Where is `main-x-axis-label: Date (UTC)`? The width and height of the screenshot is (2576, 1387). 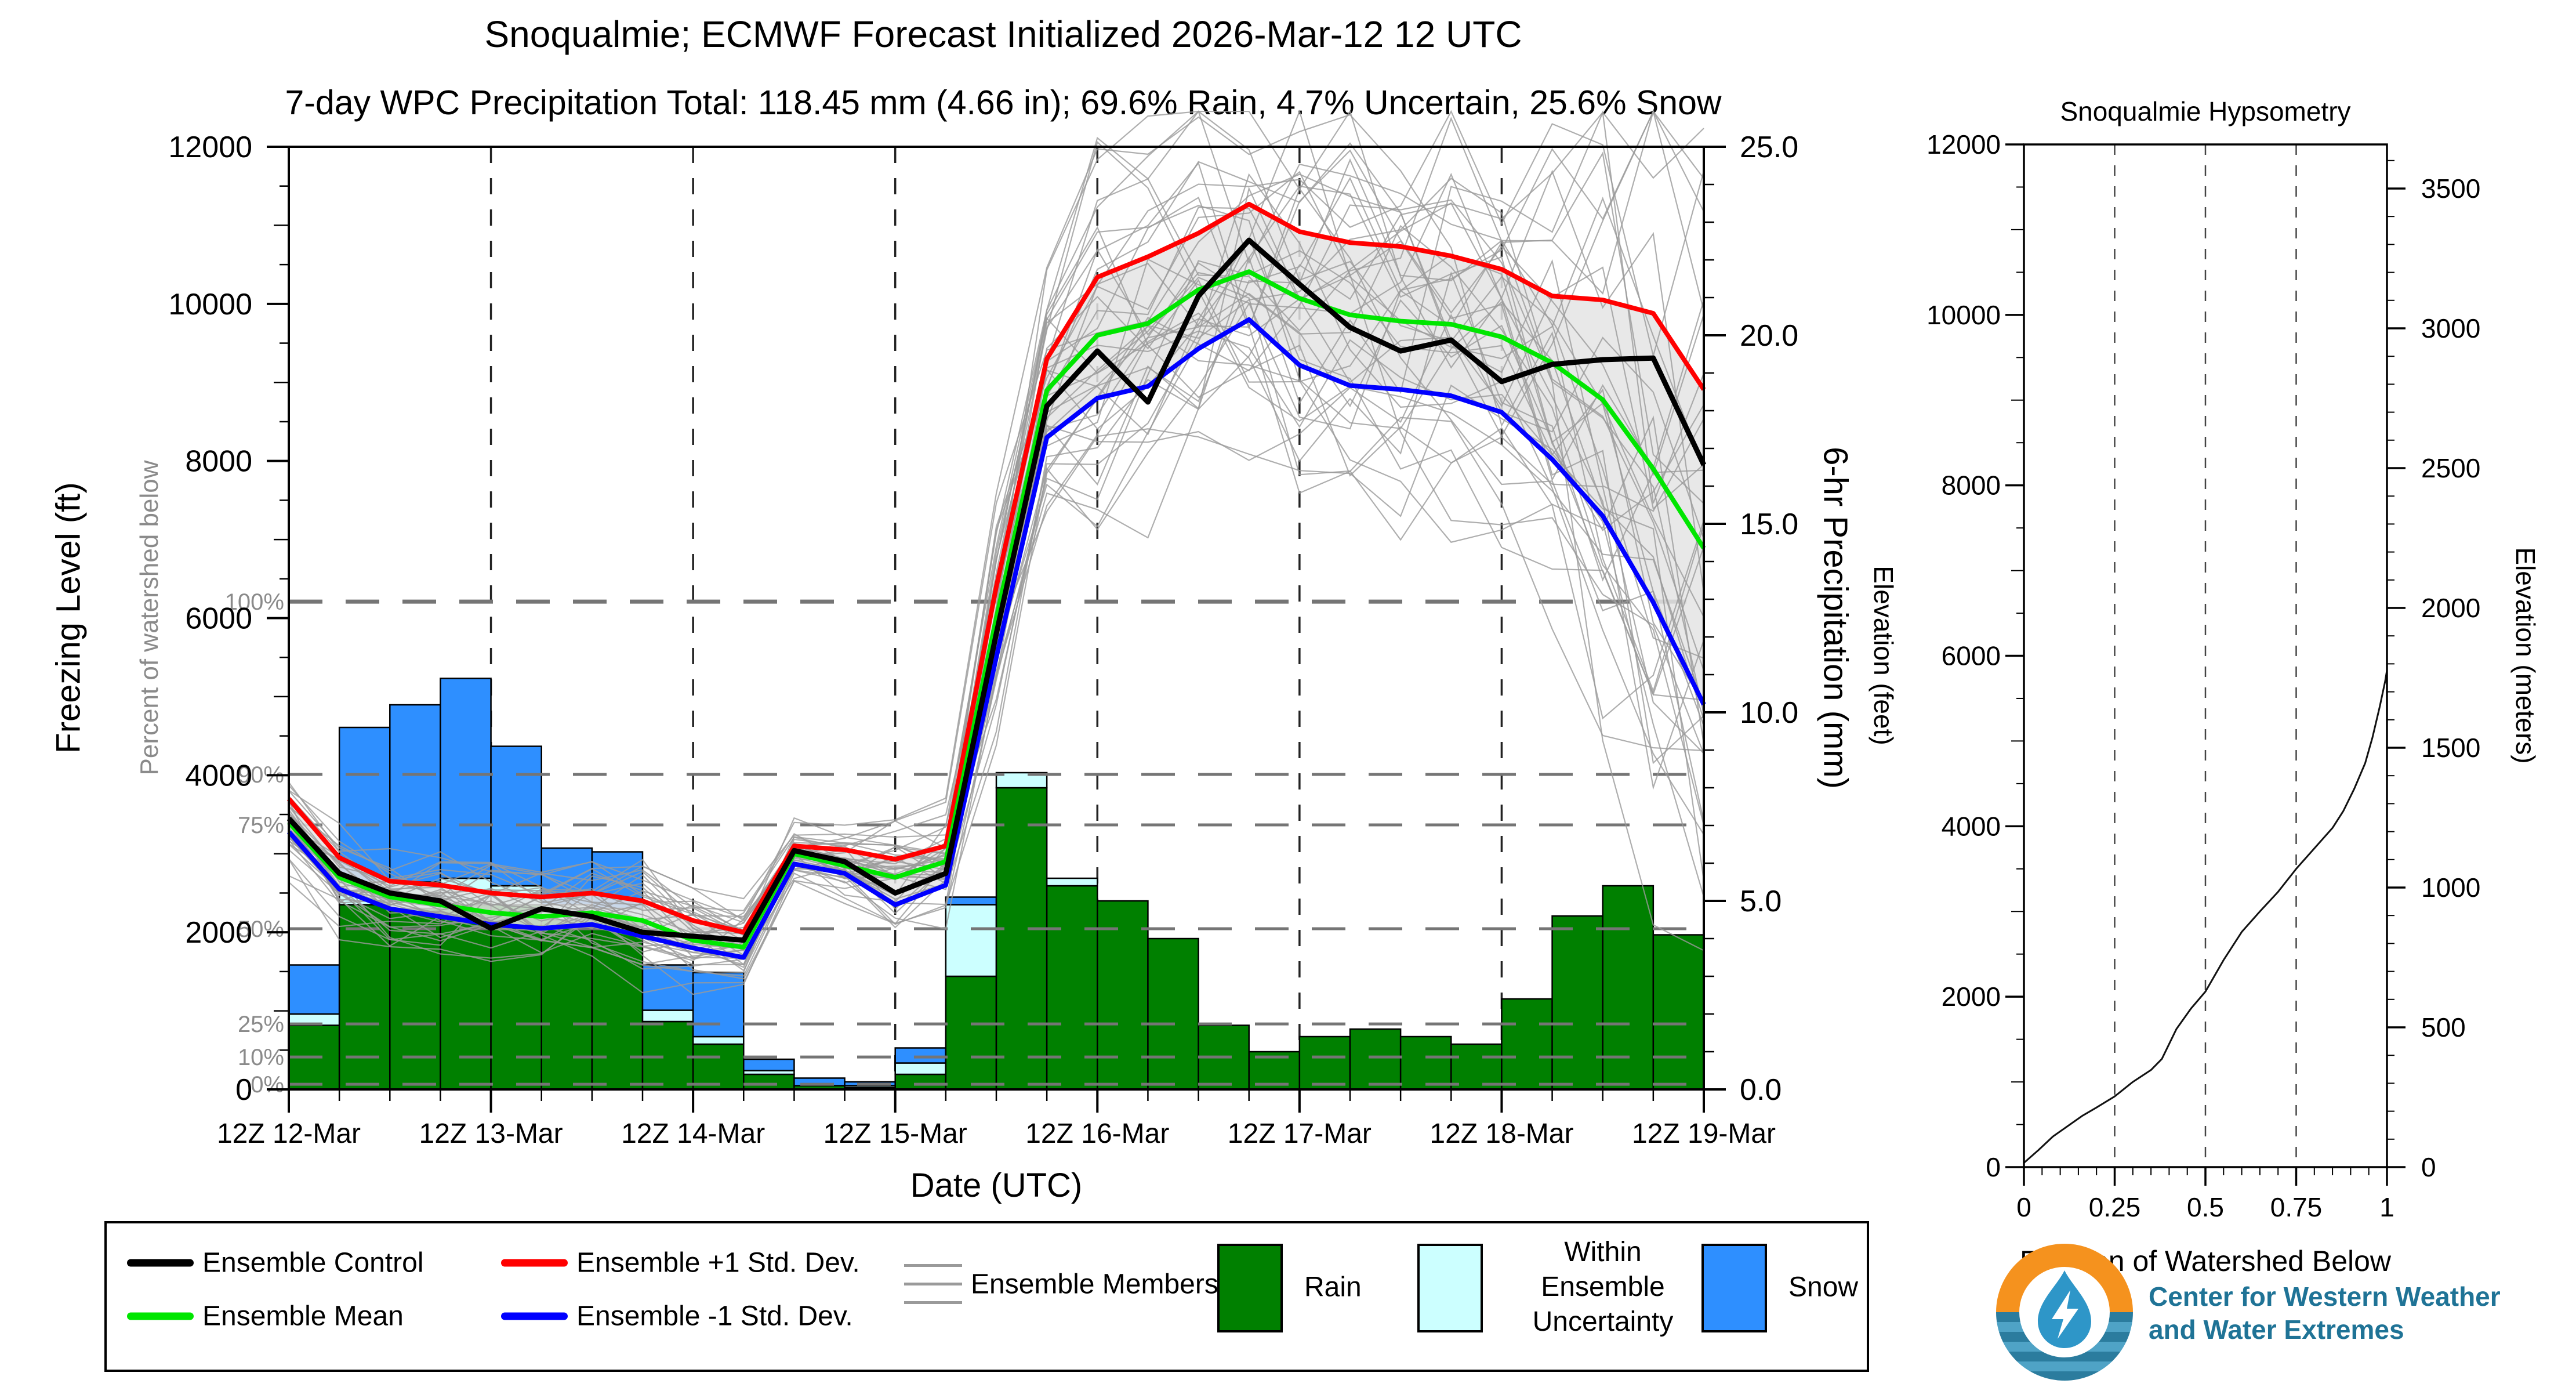 main-x-axis-label: Date (UTC) is located at coordinates (996, 1185).